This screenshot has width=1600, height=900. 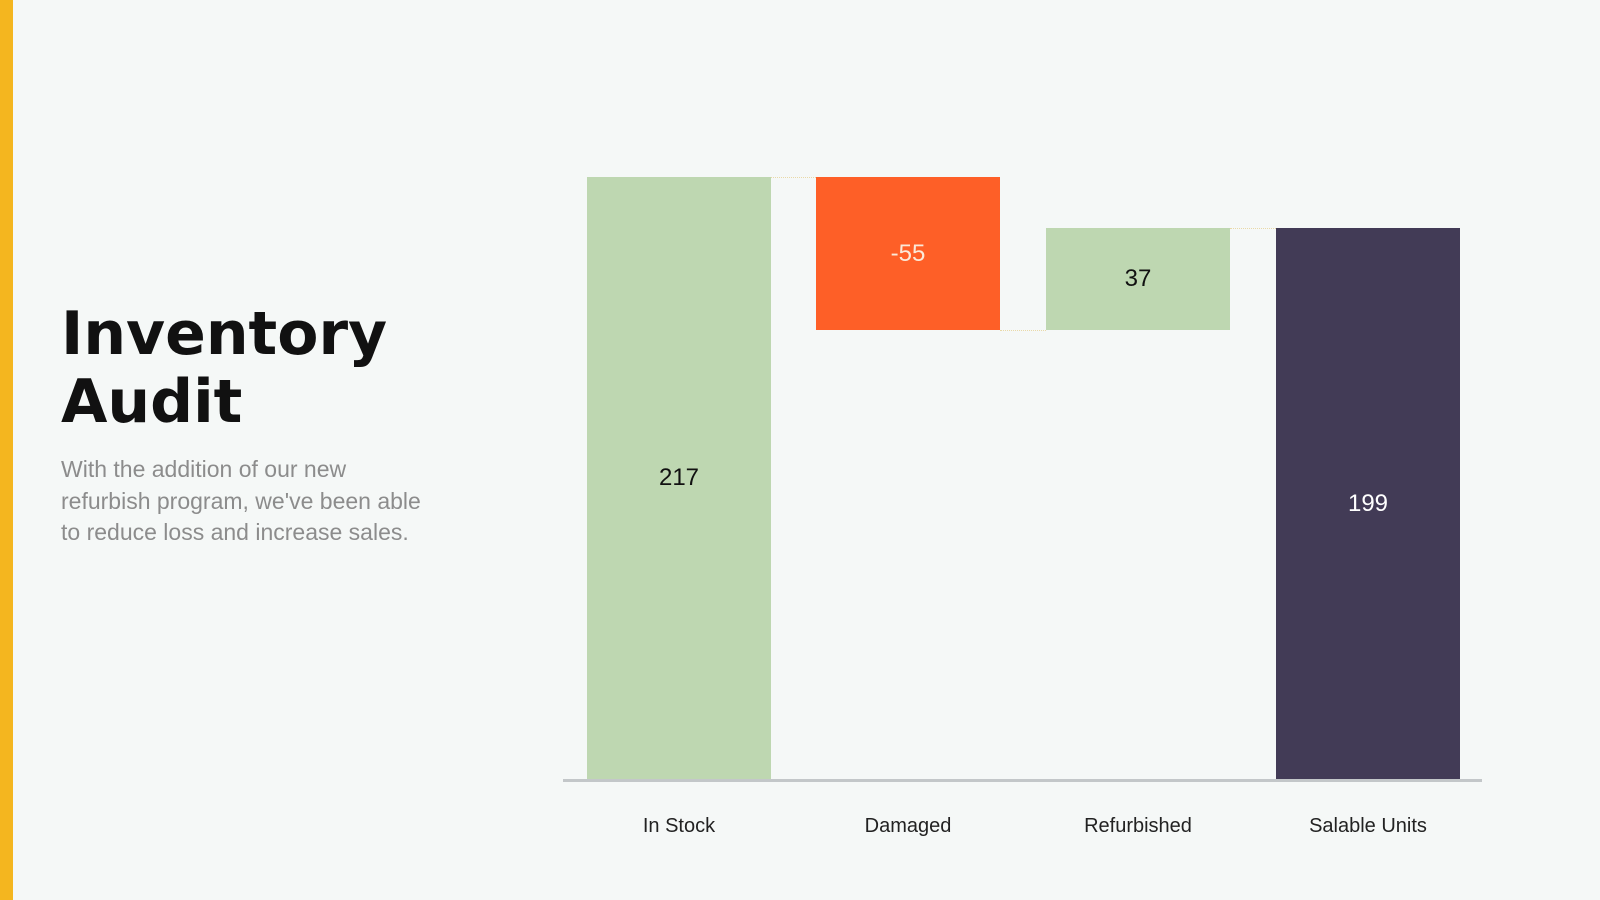 What do you see at coordinates (1022, 780) in the screenshot?
I see `x-axis-line` at bounding box center [1022, 780].